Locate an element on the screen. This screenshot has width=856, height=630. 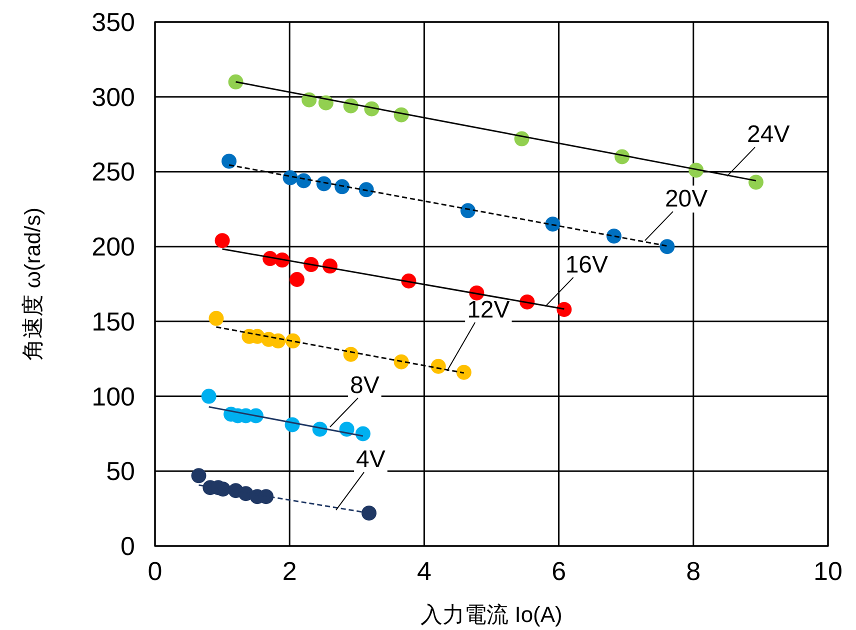
y-tick-label: 350 is located at coordinates (113, 22).